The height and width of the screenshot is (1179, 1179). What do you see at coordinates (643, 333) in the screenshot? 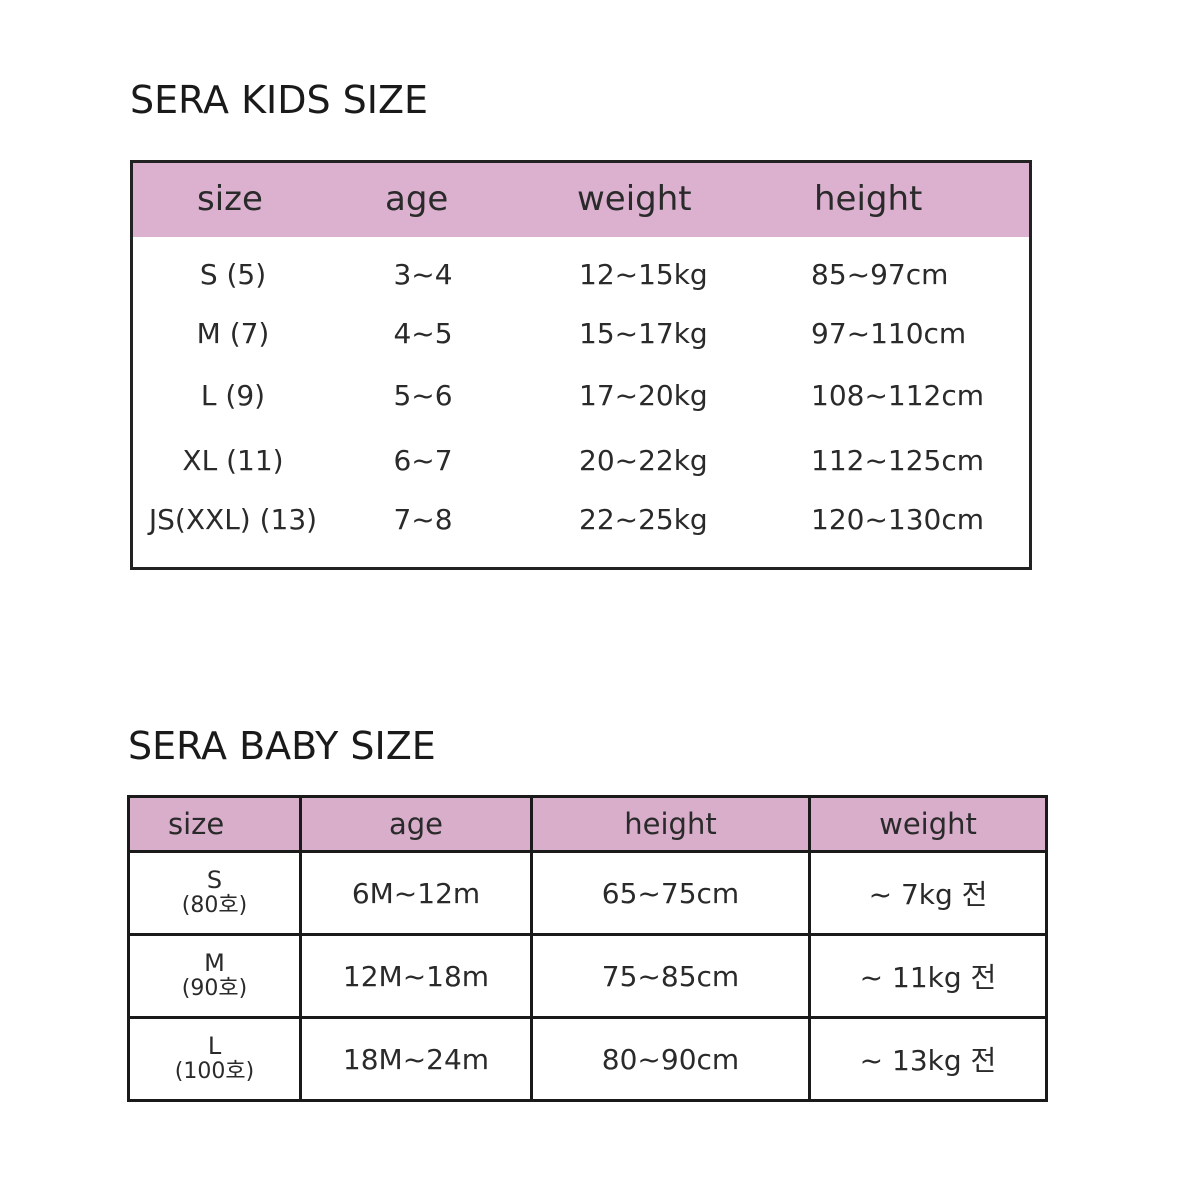
I see `weight-cell: 15~17kg` at bounding box center [643, 333].